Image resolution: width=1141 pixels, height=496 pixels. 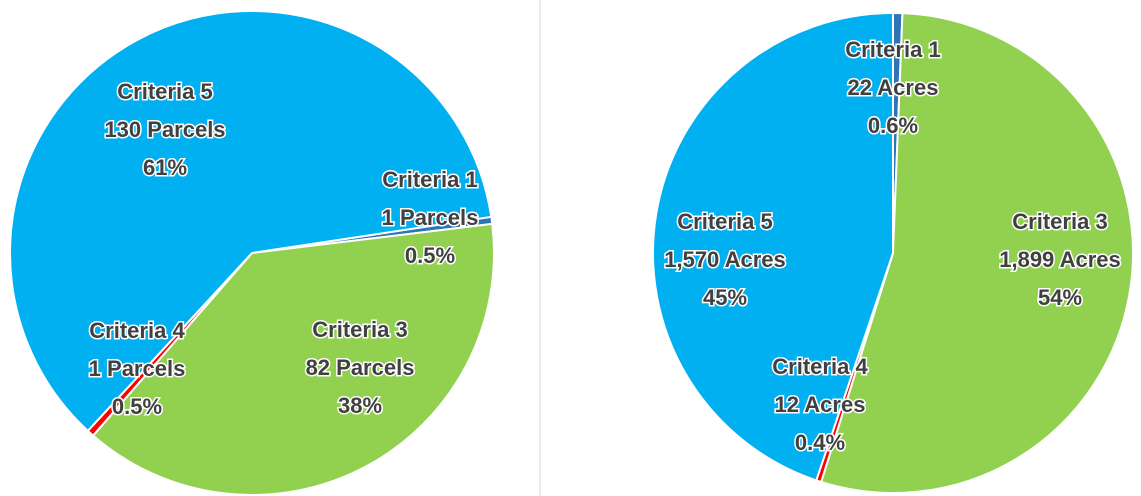 What do you see at coordinates (893, 87) in the screenshot?
I see `slice-label-value: 22 Acres` at bounding box center [893, 87].